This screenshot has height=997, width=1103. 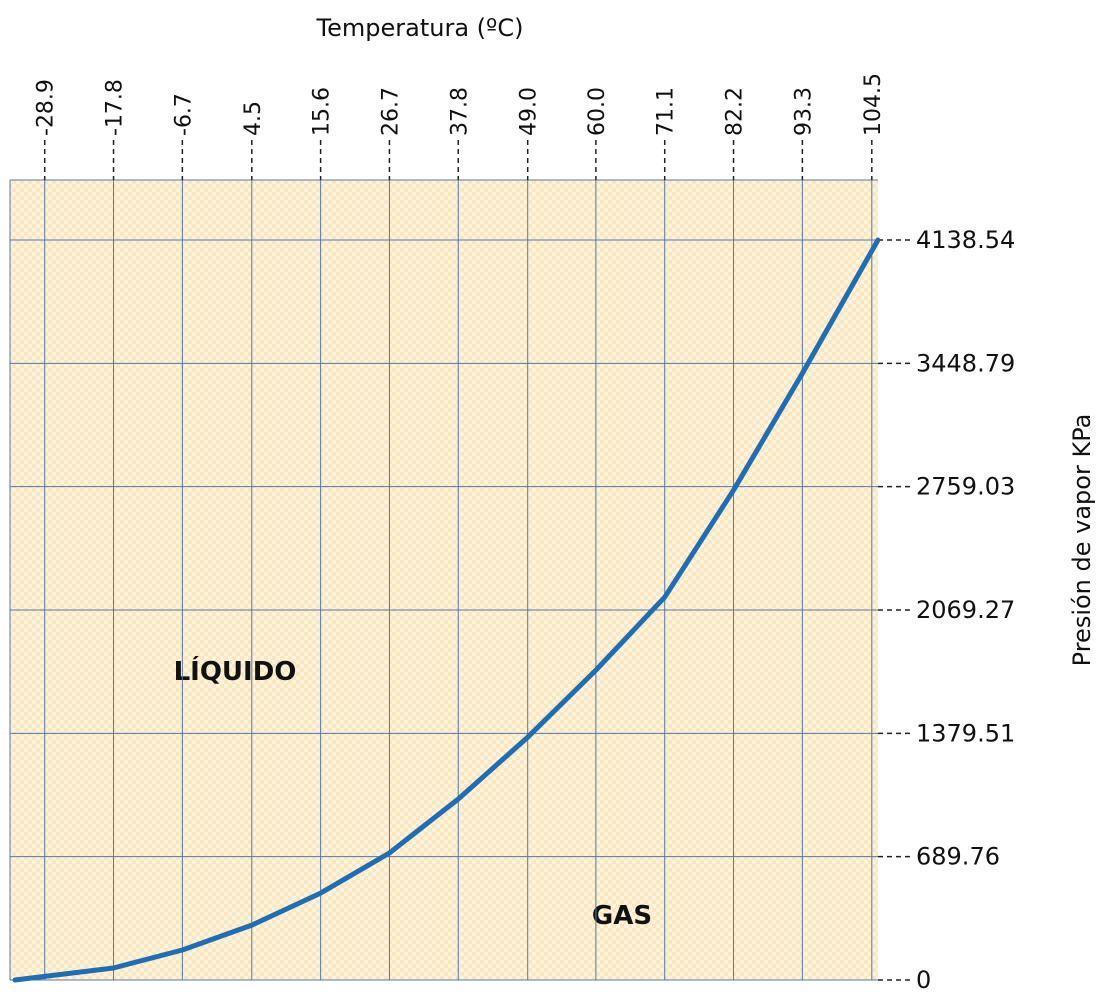 I want to click on x-tick-label: -28.9, so click(x=46, y=107).